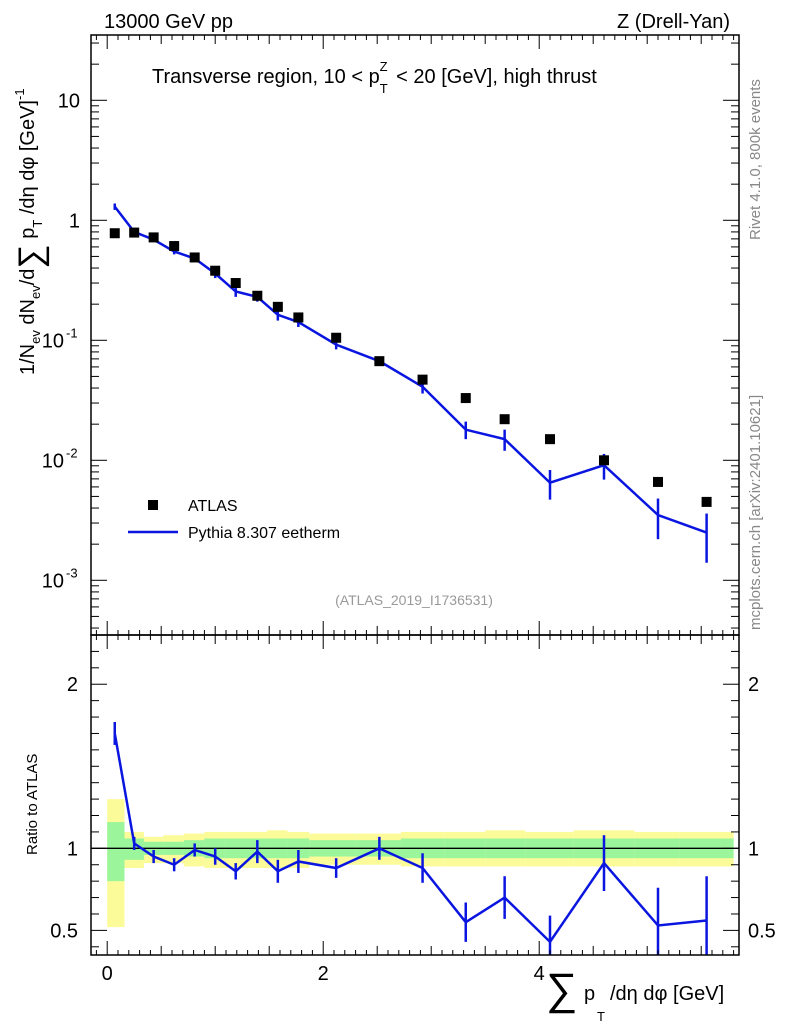 The image size is (786, 1024). What do you see at coordinates (64, 931) in the screenshot?
I see `ratio-y-tick-label: 0.5` at bounding box center [64, 931].